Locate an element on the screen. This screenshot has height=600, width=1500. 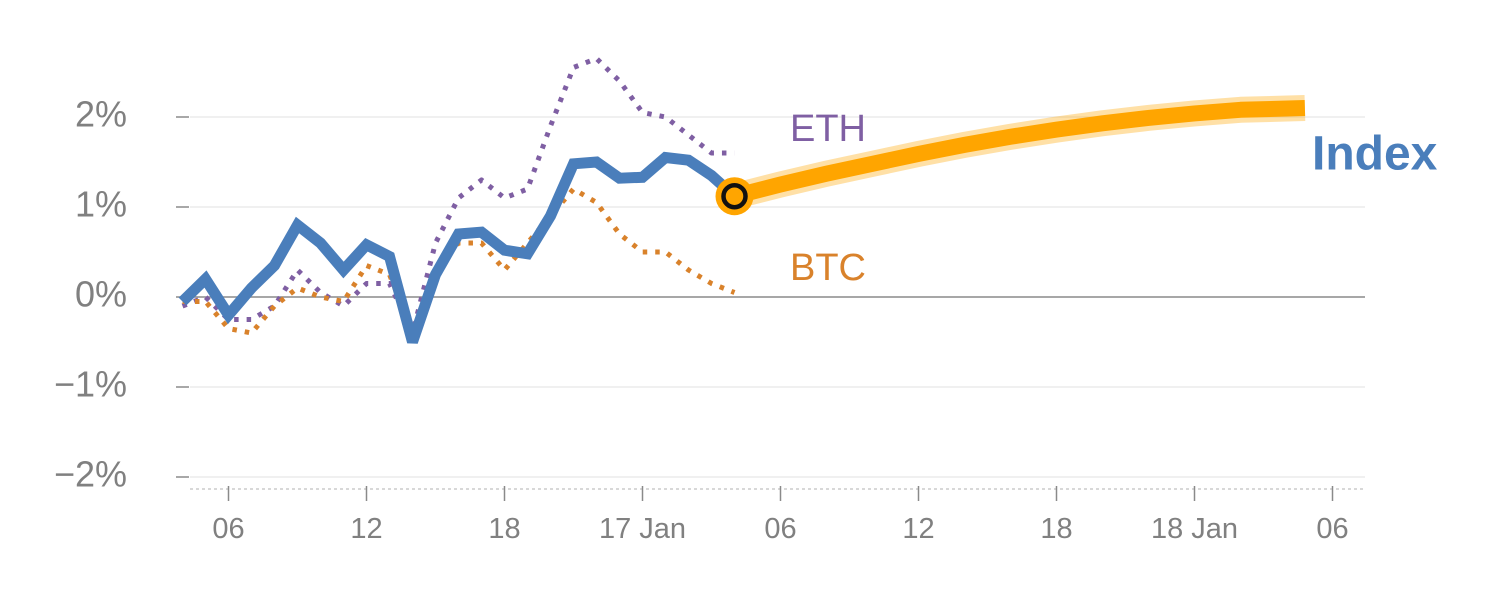
x-tick-label: 17 Jan is located at coordinates (642, 529).